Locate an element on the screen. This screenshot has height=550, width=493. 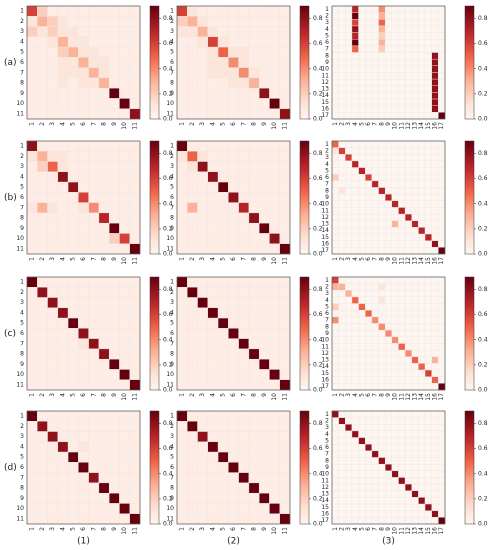
plot-frame is located at coordinates (83, 62).